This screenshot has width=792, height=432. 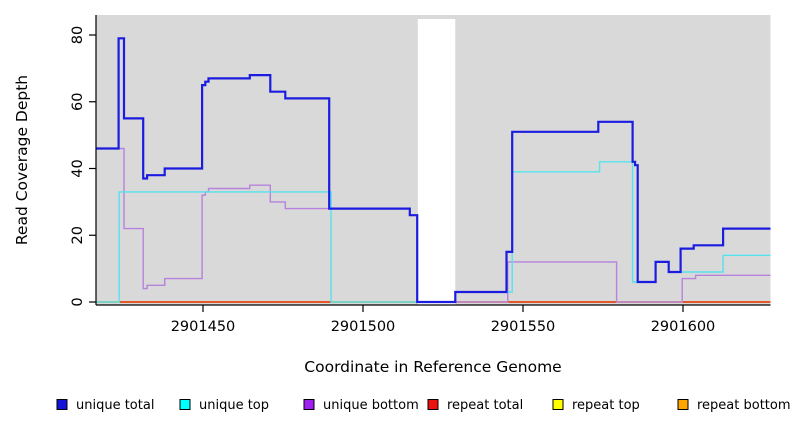 What do you see at coordinates (363, 327) in the screenshot?
I see `x-tick-2901500: 2901500` at bounding box center [363, 327].